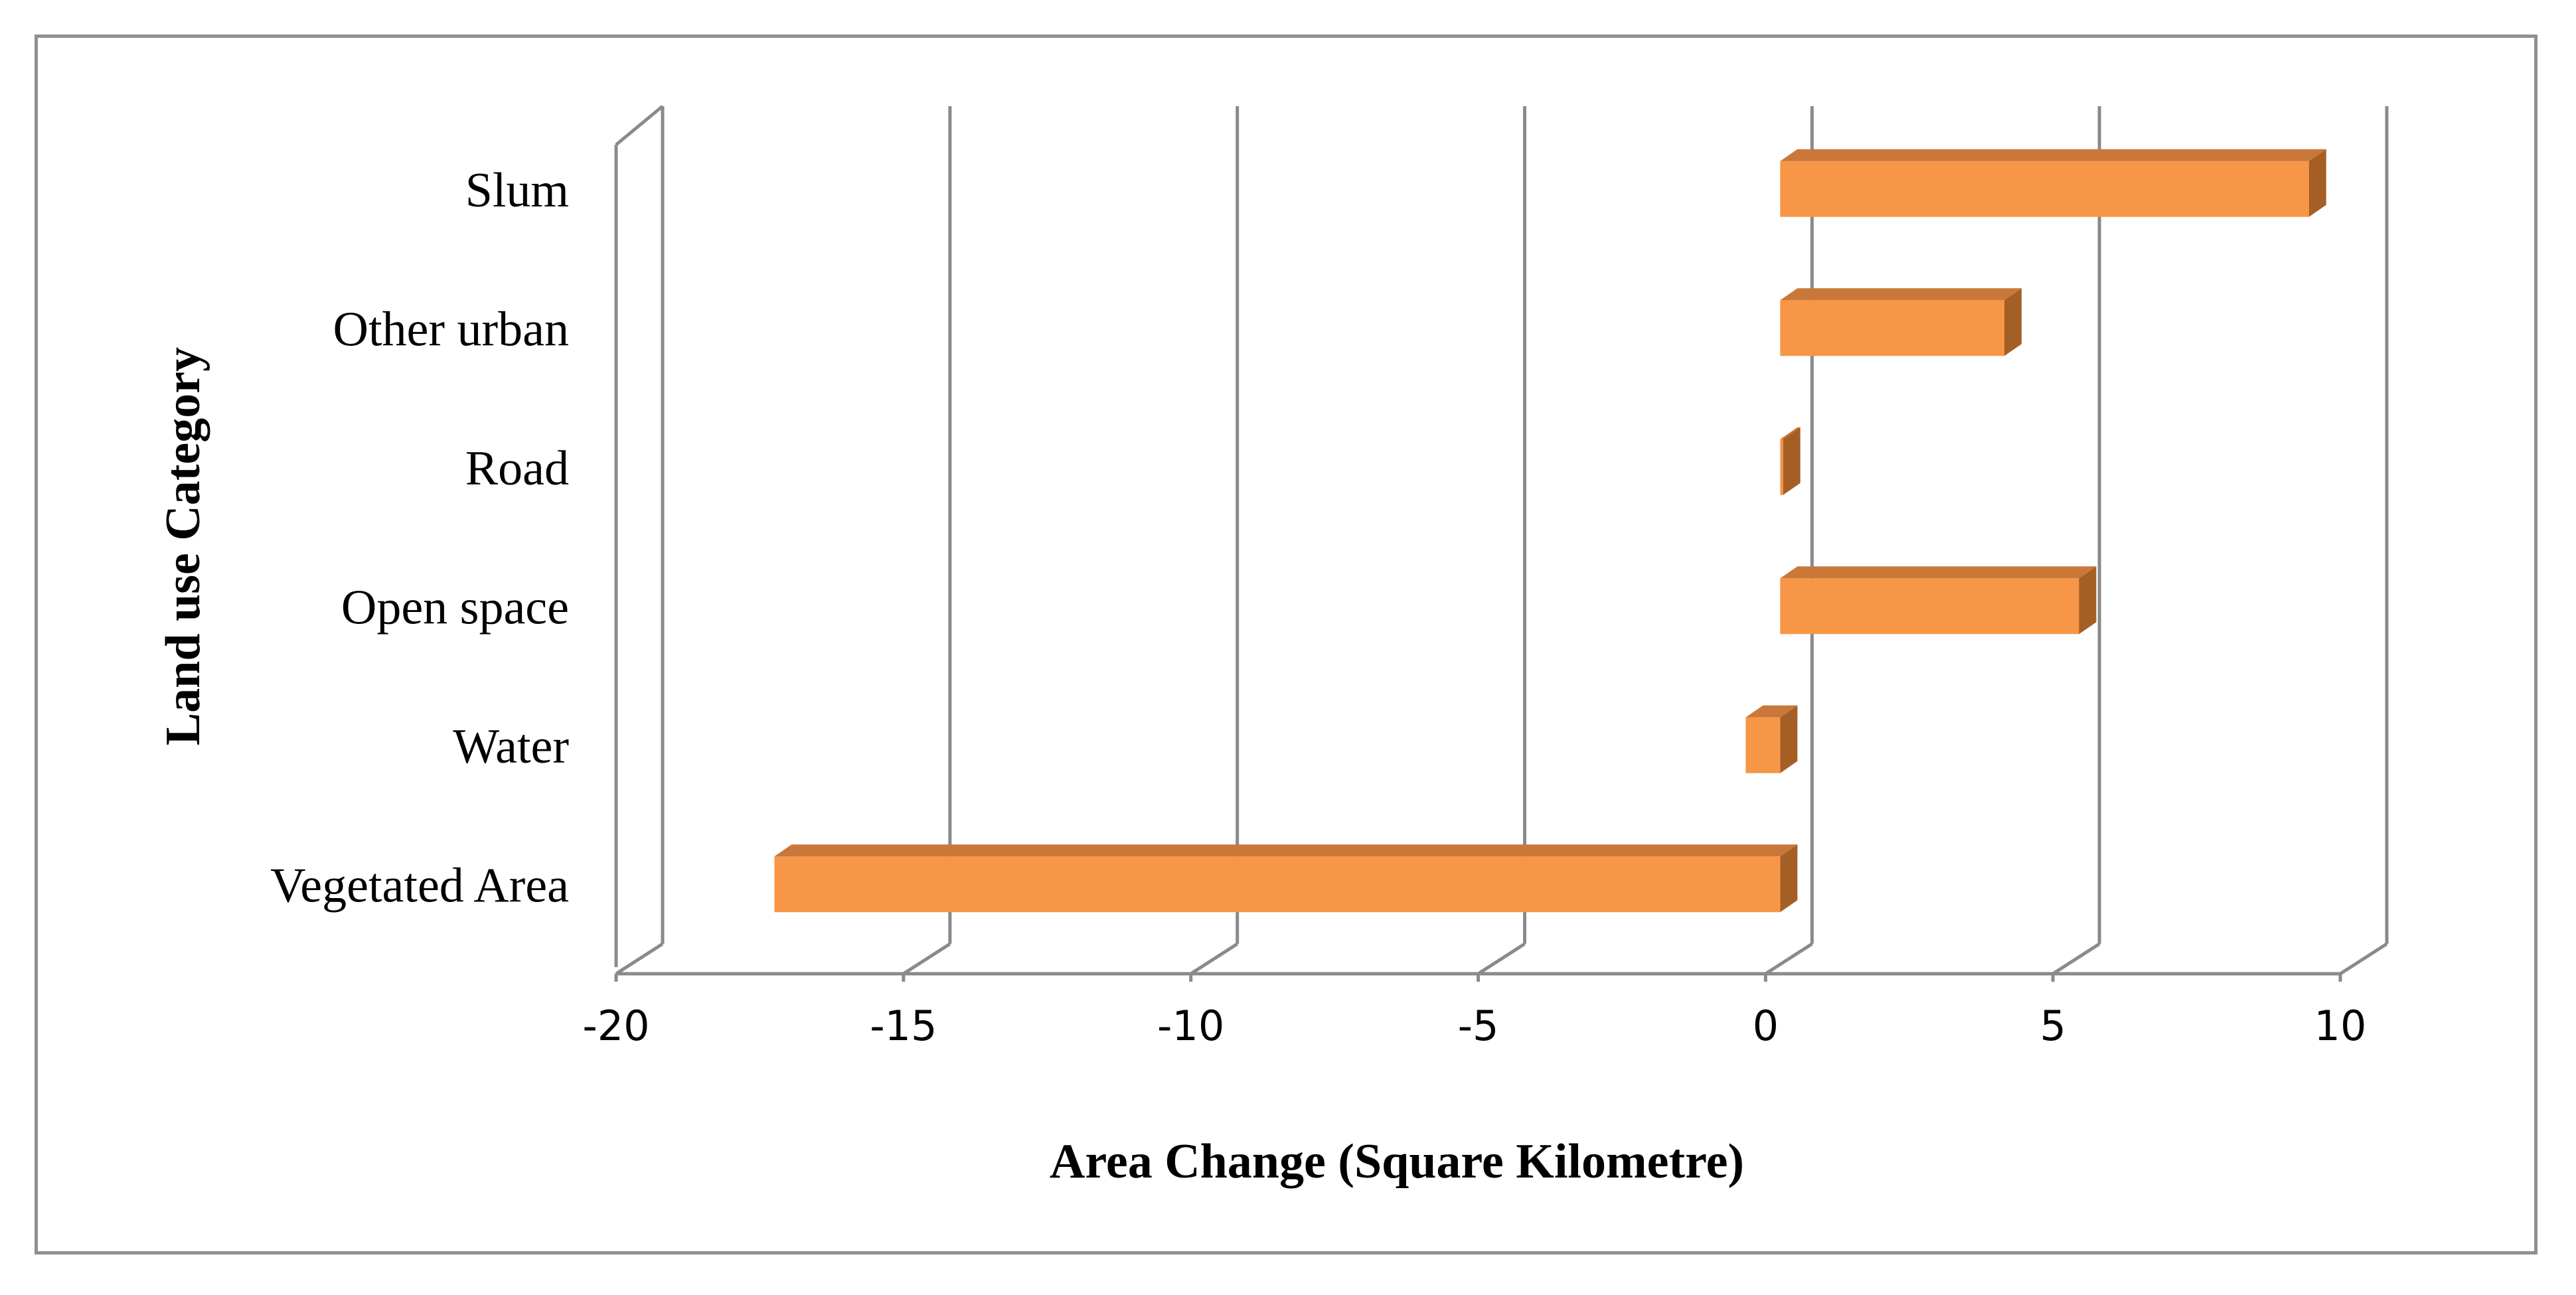 This screenshot has height=1295, width=2576. What do you see at coordinates (1190, 1026) in the screenshot?
I see `x-tick-label: -10` at bounding box center [1190, 1026].